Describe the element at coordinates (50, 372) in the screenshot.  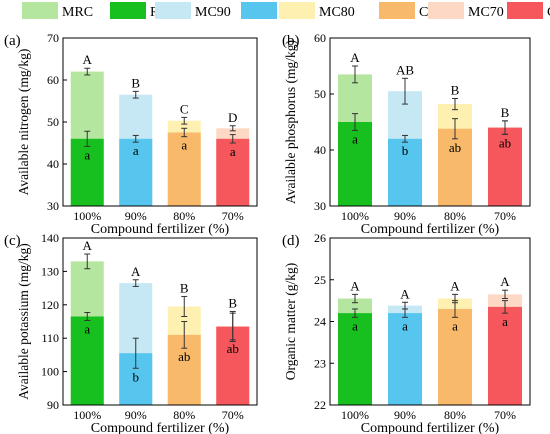
I see `y-tick-label: 100` at that location.